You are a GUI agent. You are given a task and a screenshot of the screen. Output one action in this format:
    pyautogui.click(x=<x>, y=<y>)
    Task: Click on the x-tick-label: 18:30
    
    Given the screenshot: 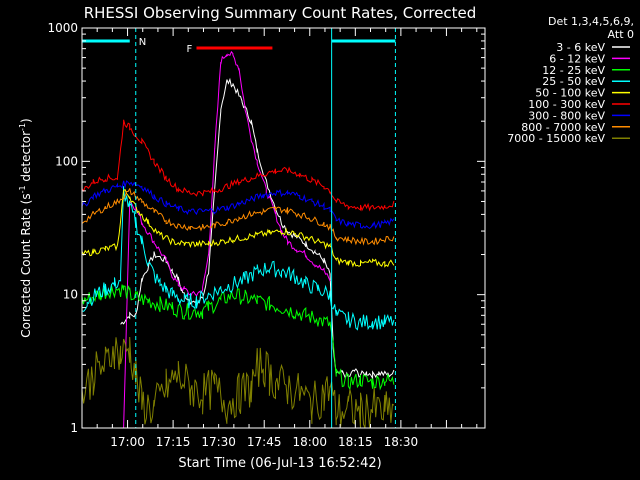 What is the action you would take?
    pyautogui.click(x=401, y=442)
    